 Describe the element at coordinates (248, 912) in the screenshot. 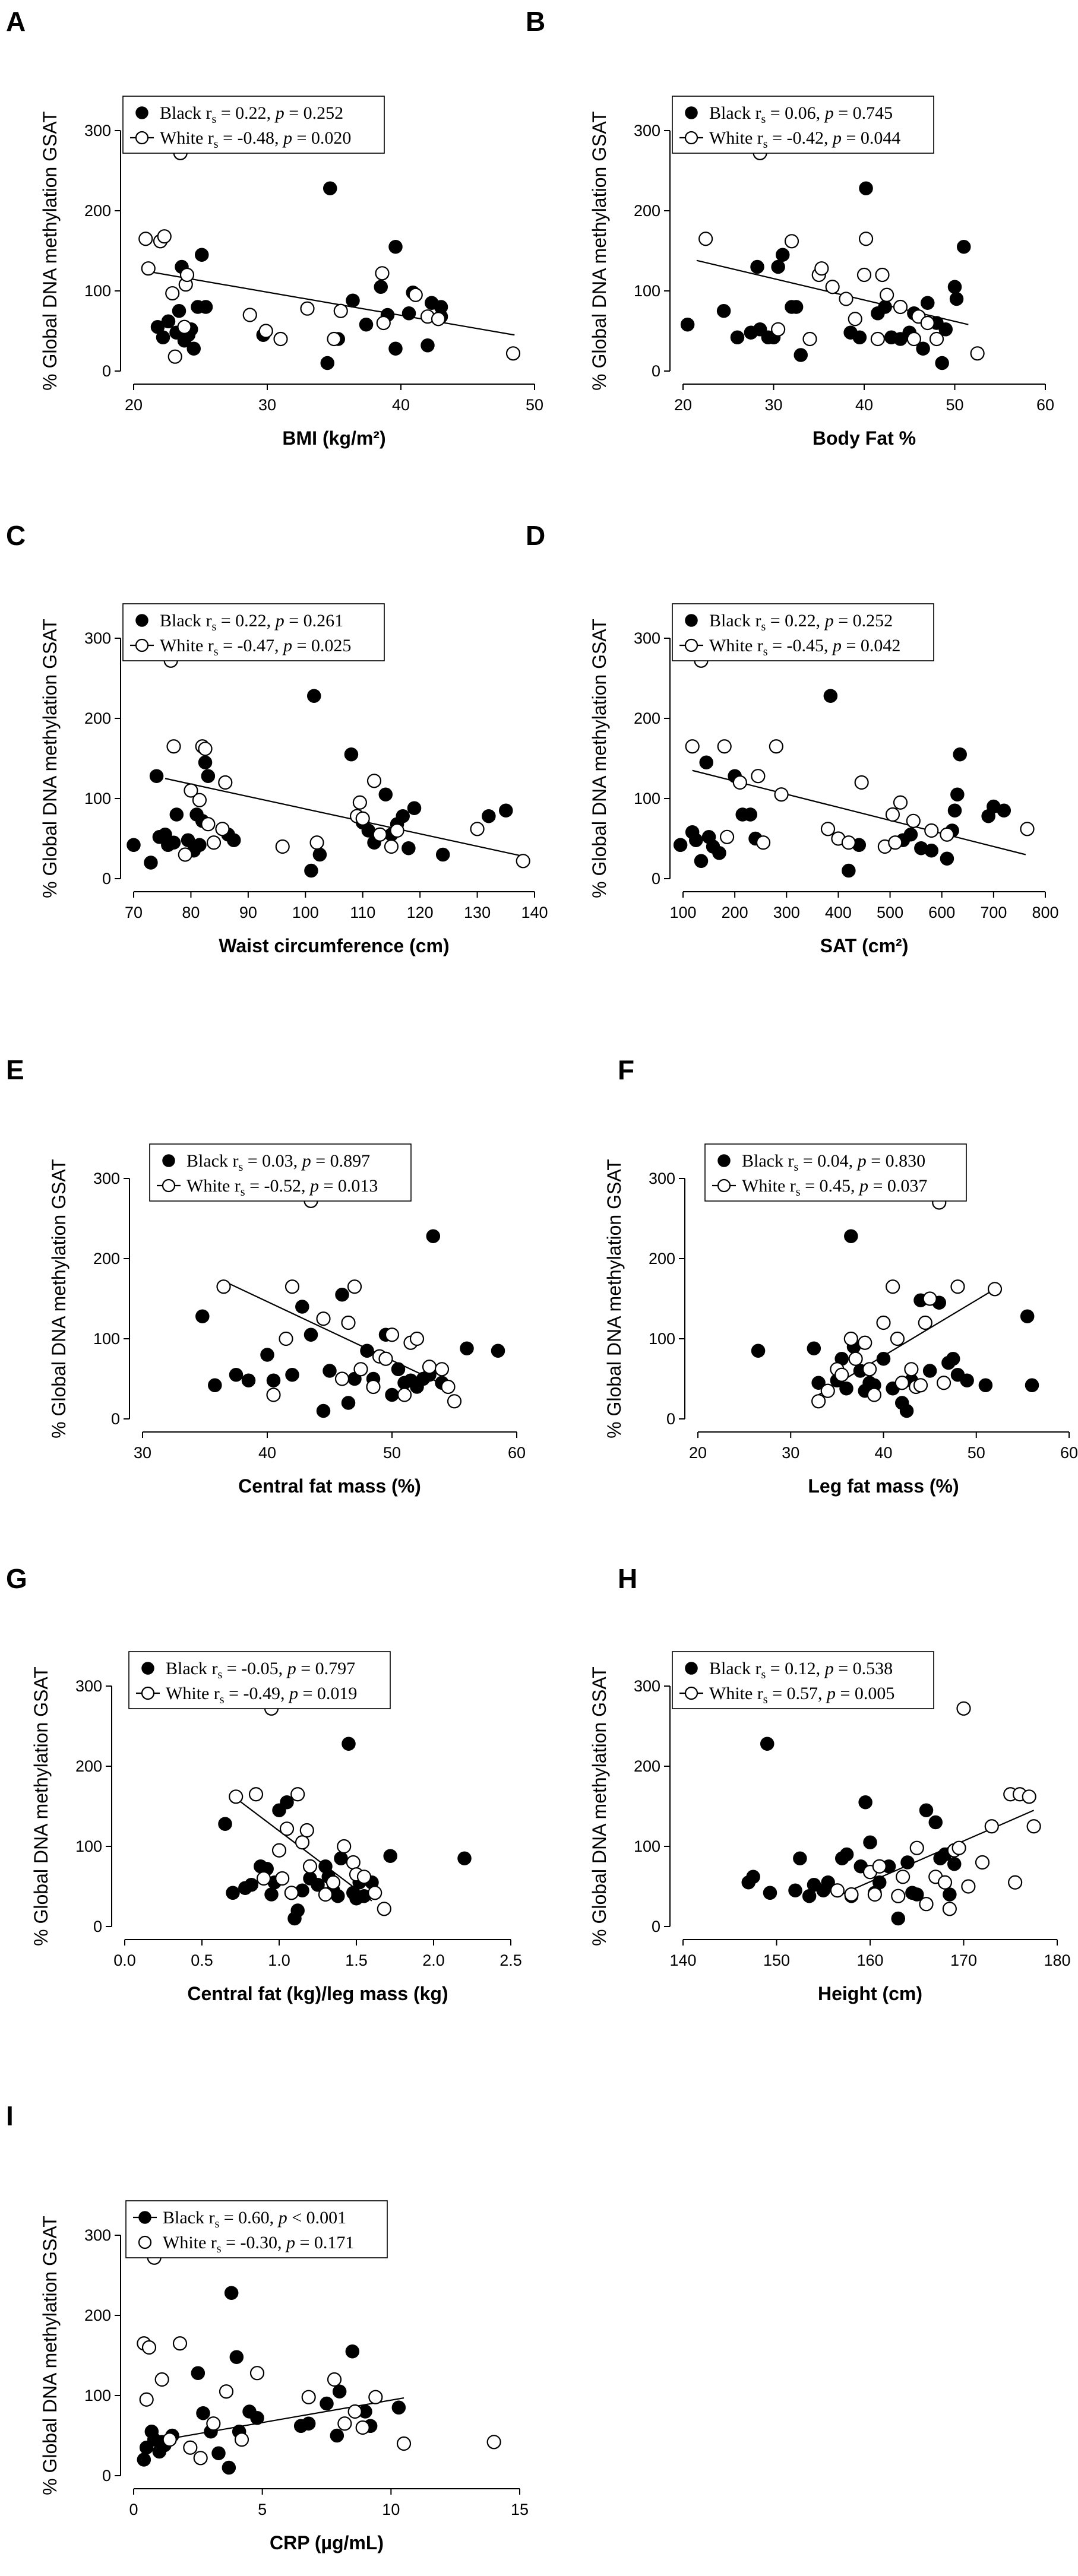

I see `x-tick-label: 90` at that location.